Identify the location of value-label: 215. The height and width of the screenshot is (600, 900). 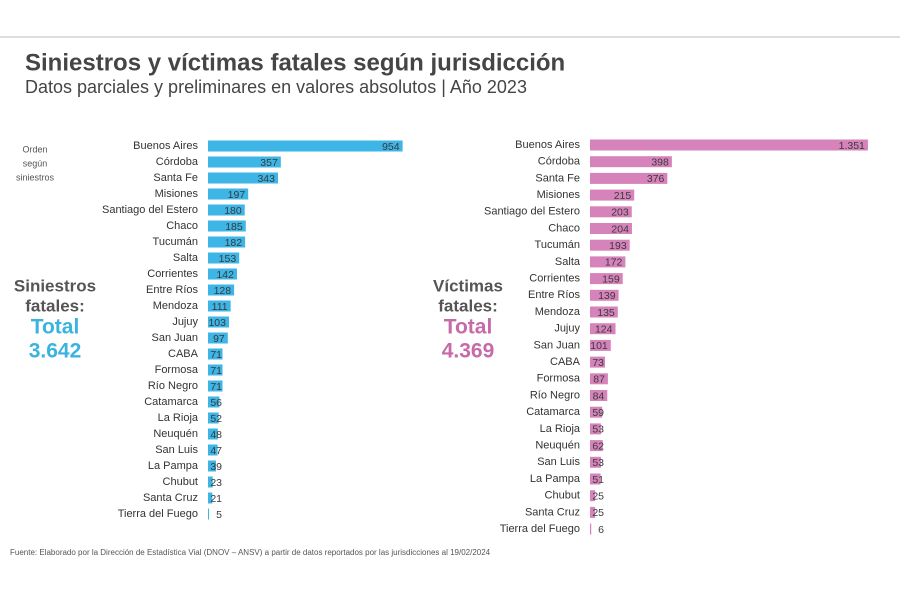
(623, 196).